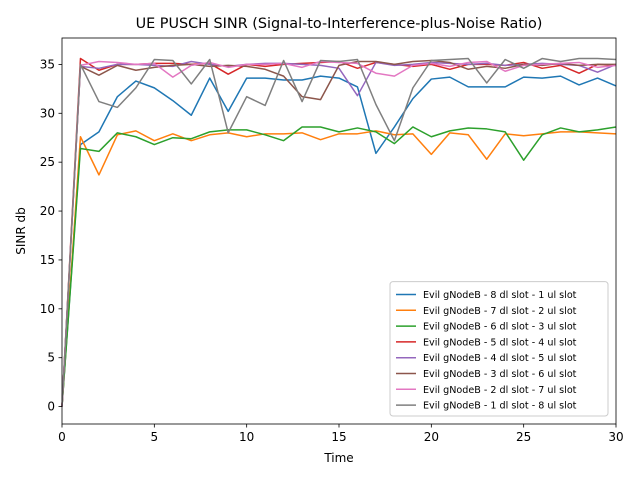 The image size is (640, 480). I want to click on legend-label-4: Evil gNodeB - 5 dl slot - 4 ul slot, so click(500, 342).